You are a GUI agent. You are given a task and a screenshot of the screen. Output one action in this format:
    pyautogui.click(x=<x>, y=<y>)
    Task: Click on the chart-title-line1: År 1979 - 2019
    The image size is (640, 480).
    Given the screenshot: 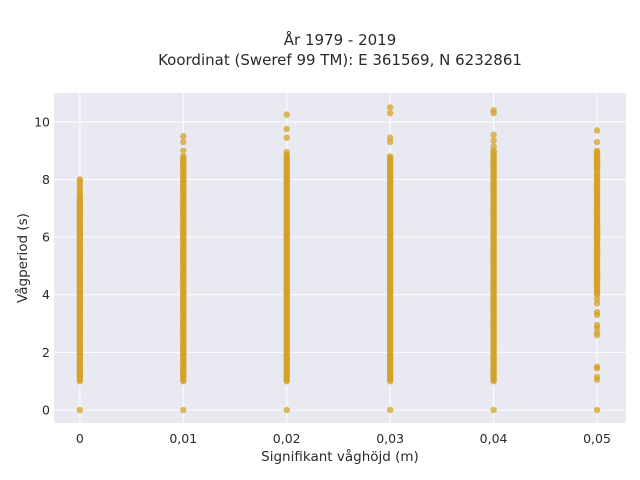 What is the action you would take?
    pyautogui.click(x=340, y=39)
    